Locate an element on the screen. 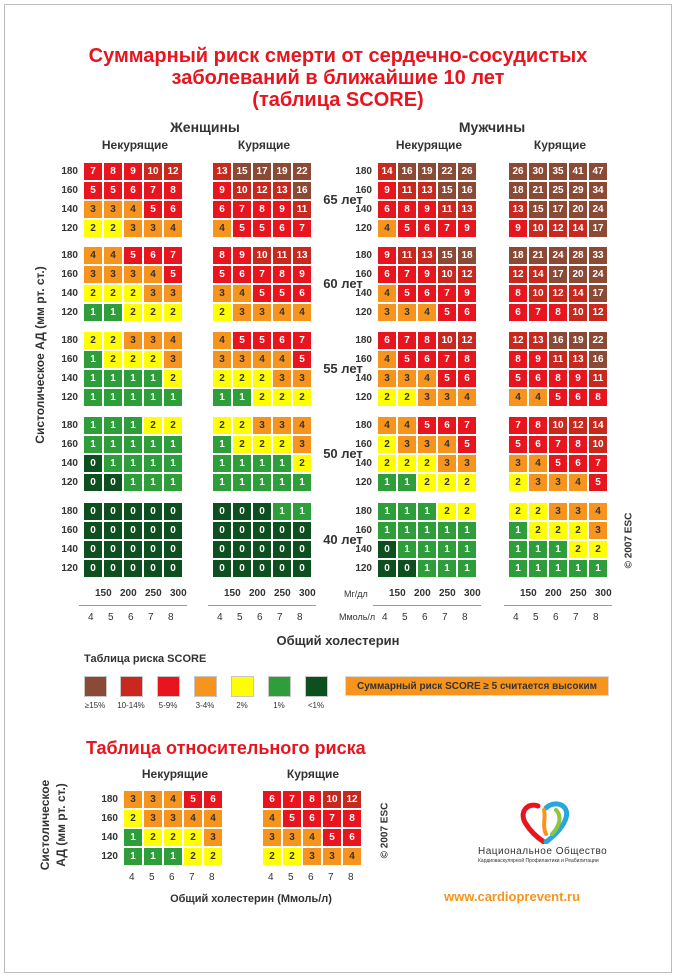 The image size is (676, 977). risk-cell: 8 is located at coordinates (518, 359).